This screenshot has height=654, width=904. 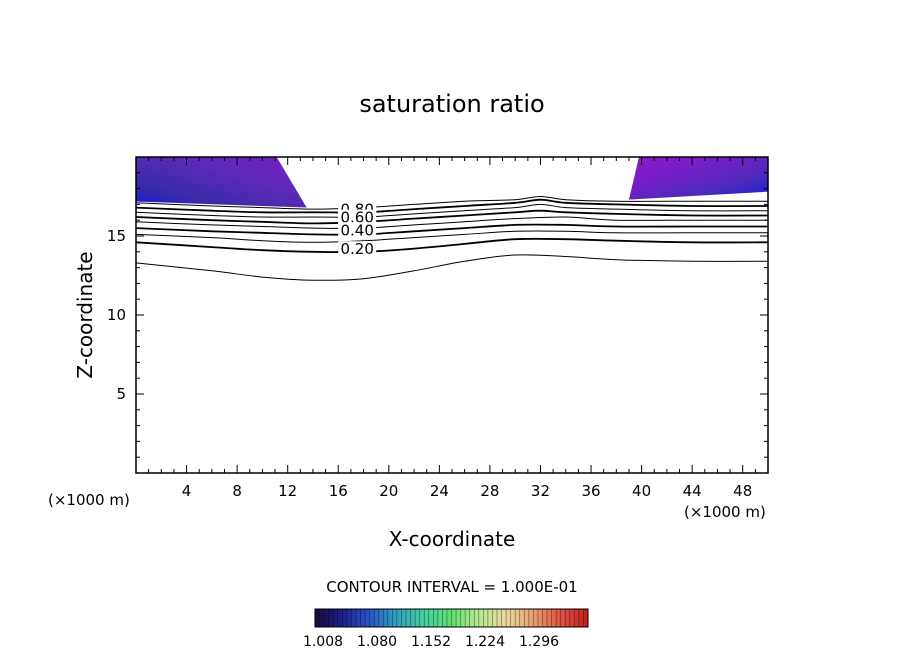 What do you see at coordinates (452, 202) in the screenshot?
I see `contour-line-0.9` at bounding box center [452, 202].